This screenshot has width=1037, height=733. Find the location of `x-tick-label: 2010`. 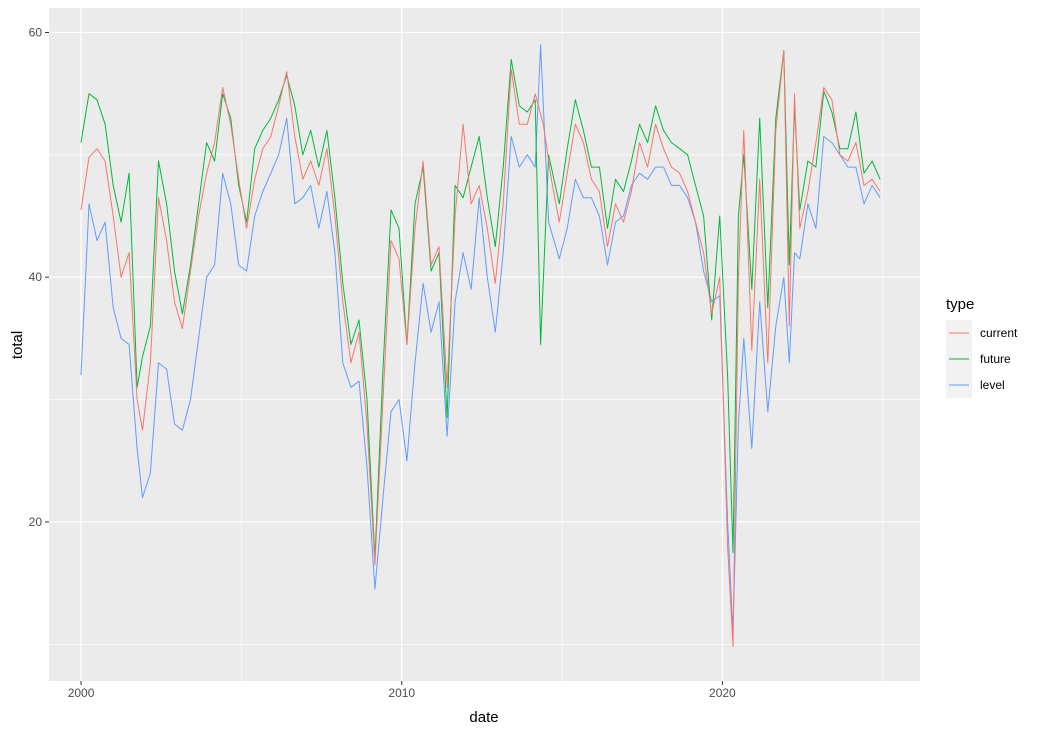

x-tick-label: 2010 is located at coordinates (401, 693).